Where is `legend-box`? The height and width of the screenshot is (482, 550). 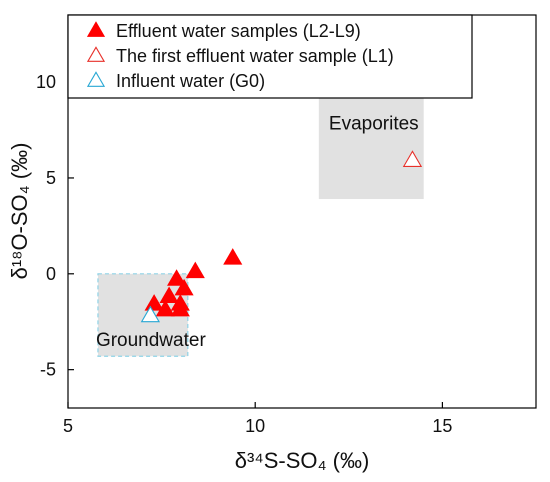
legend-box is located at coordinates (270, 56).